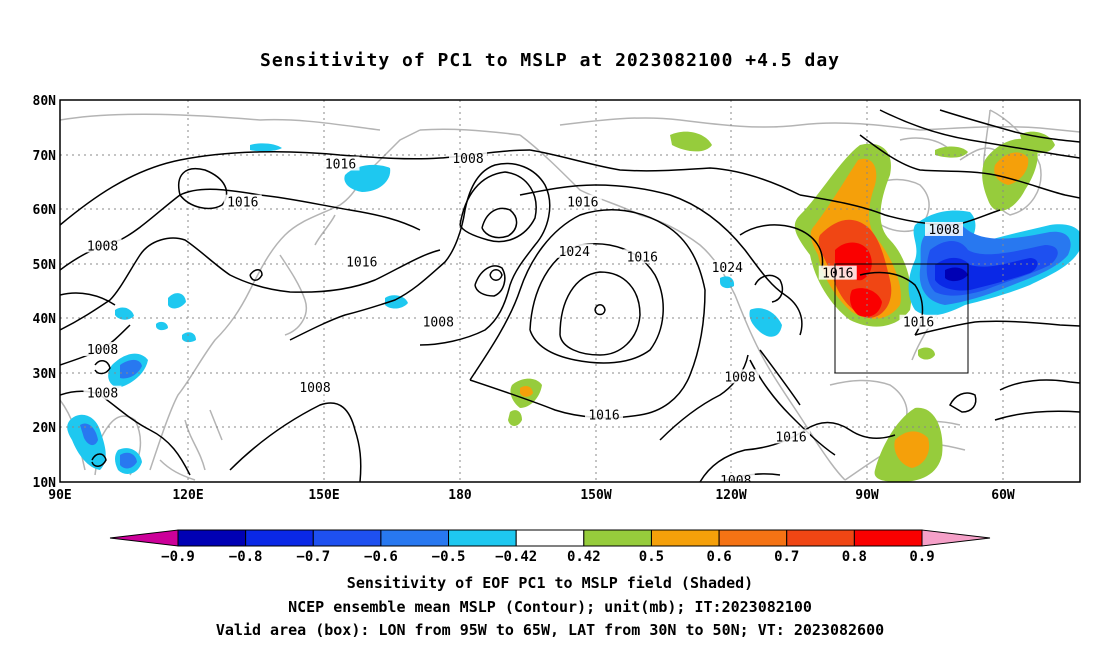 The width and height of the screenshot is (1100, 650). Describe the element at coordinates (45, 483) in the screenshot. I see `lat-label: 10N` at that location.